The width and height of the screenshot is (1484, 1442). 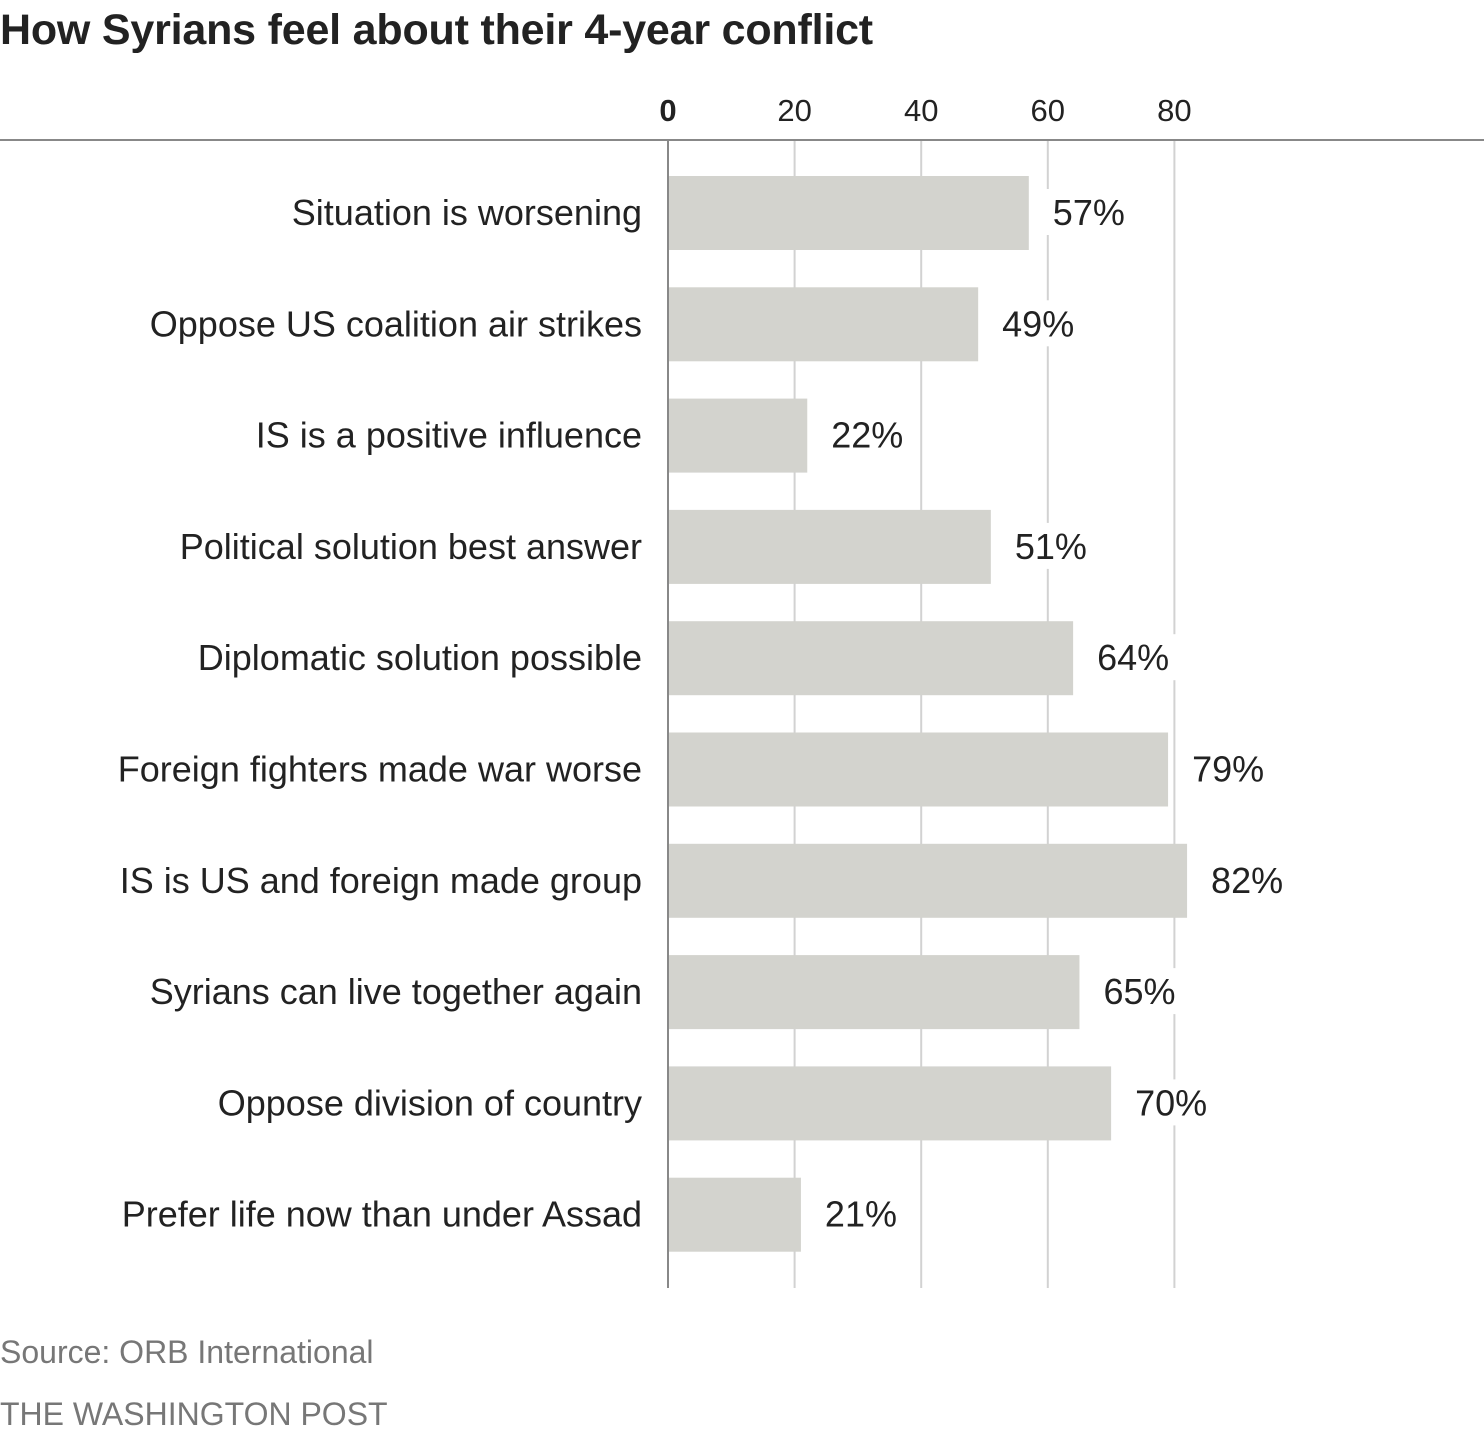 What do you see at coordinates (396, 323) in the screenshot?
I see `category-label-2: Oppose US coalition air strikes` at bounding box center [396, 323].